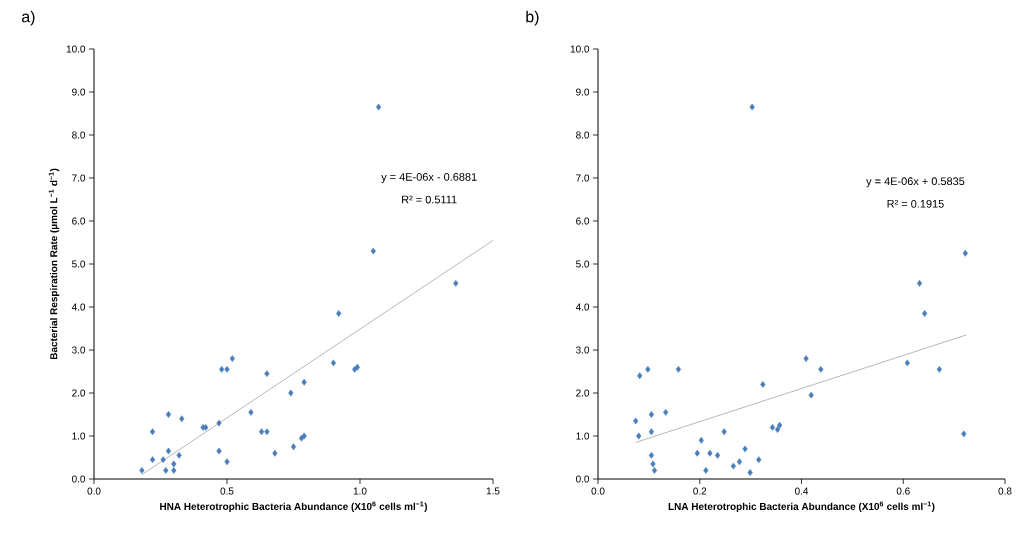 The image size is (1025, 540). What do you see at coordinates (915, 203) in the screenshot?
I see `annotation: R² = 0.1915` at bounding box center [915, 203].